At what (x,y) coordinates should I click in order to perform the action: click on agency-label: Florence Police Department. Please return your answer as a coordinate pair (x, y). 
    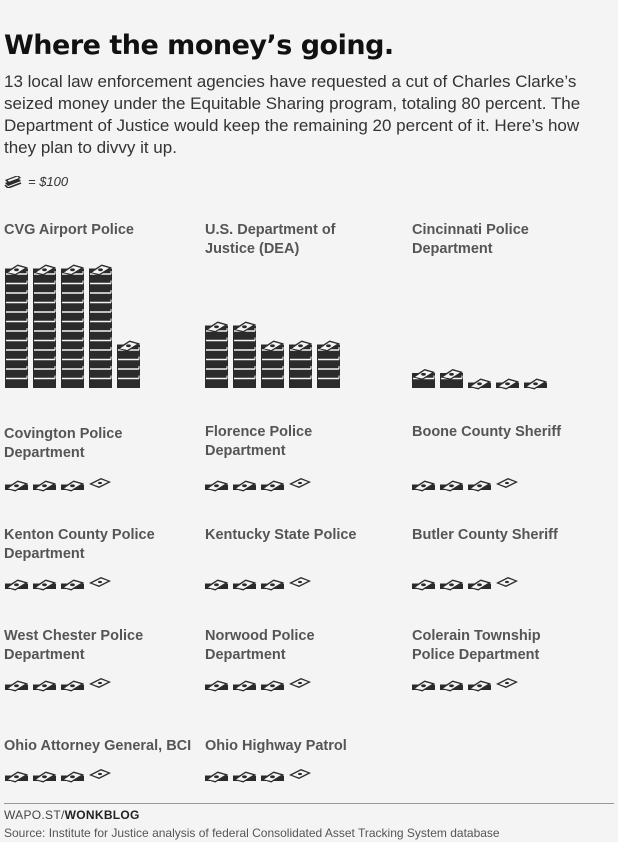
    Looking at the image, I should click on (259, 441).